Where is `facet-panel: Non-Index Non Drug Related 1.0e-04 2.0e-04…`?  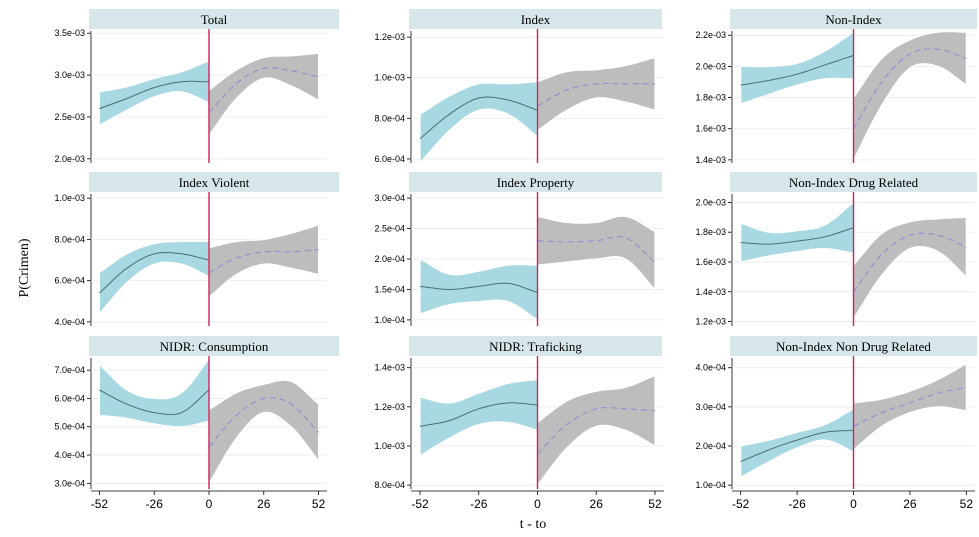
facet-panel: Non-Index Non Drug Related 1.0e-04 2.0e-04… is located at coordinates (836, 423).